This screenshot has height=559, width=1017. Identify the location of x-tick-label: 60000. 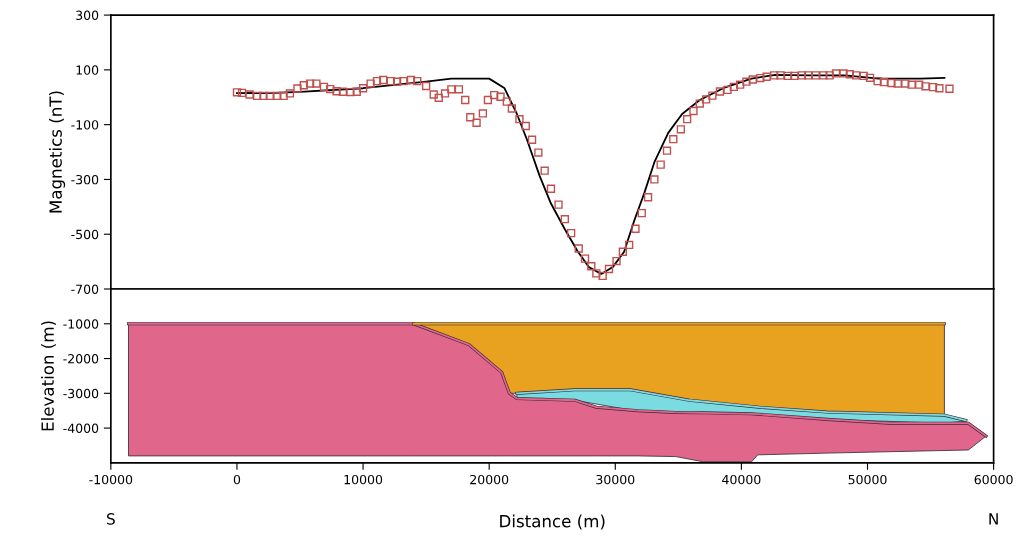
(993, 479).